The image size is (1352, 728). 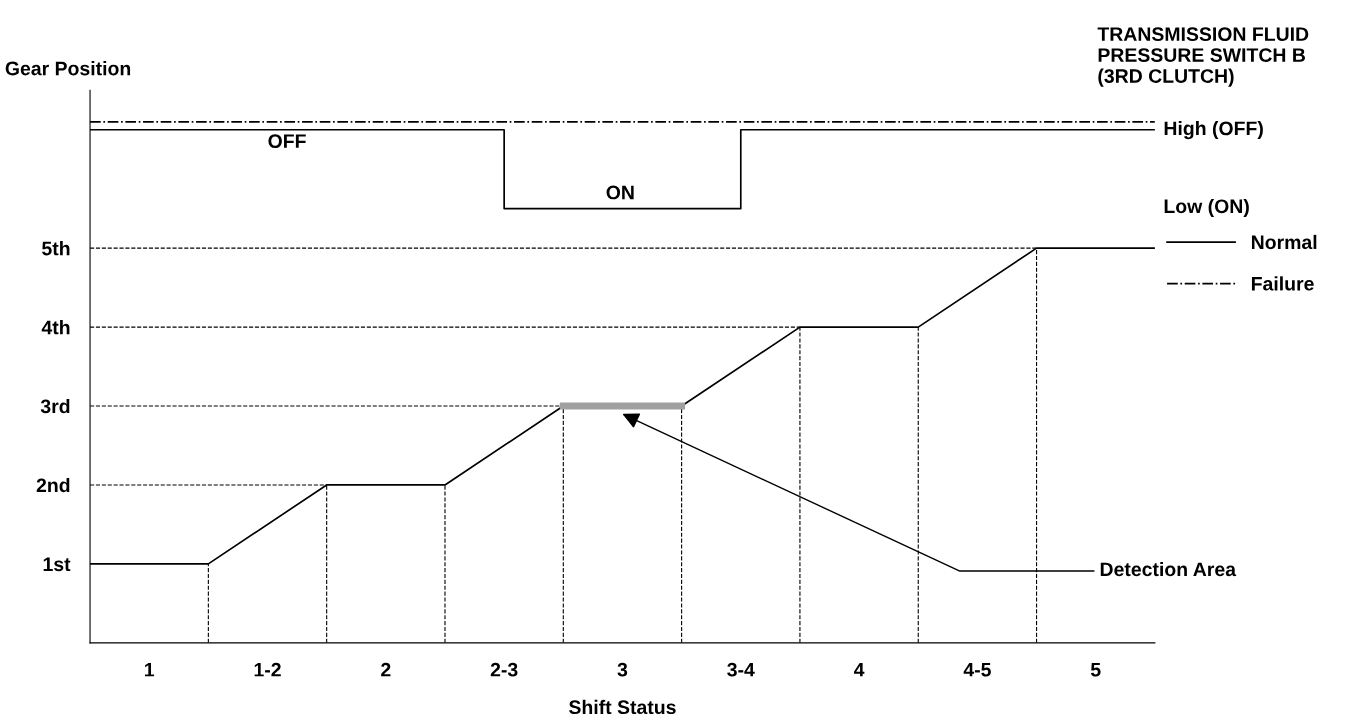 I want to click on y-tick-label: 3rd, so click(x=55, y=406).